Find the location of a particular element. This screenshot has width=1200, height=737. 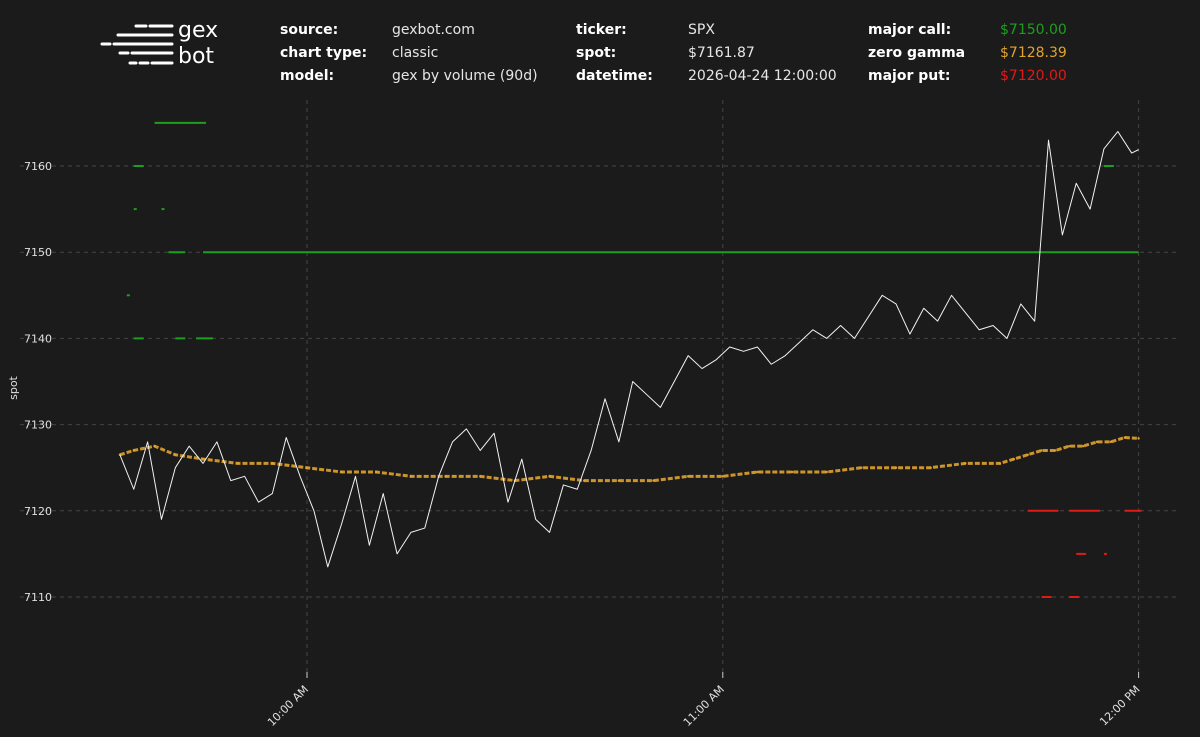

chart-type-label: chart type: is located at coordinates (324, 53).